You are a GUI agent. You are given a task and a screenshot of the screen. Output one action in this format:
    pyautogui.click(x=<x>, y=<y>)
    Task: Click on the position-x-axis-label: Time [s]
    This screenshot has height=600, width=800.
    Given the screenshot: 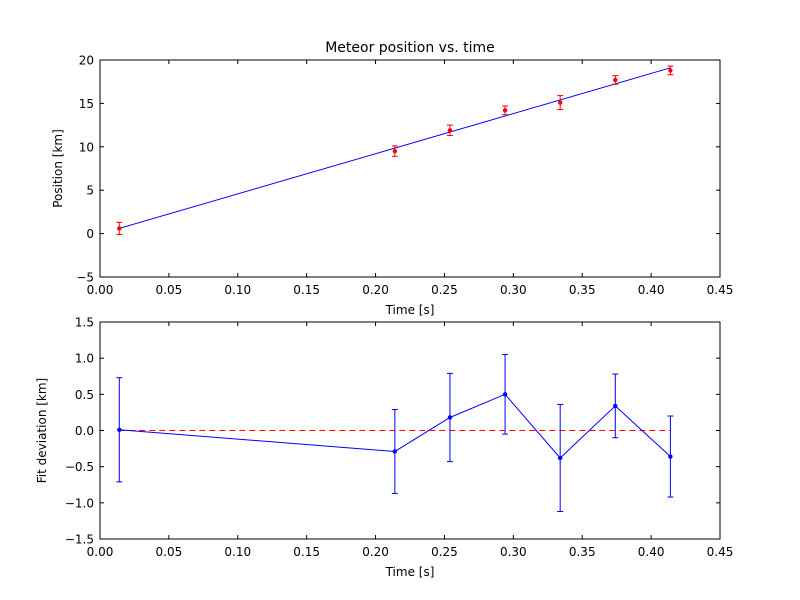 What is the action you would take?
    pyautogui.click(x=410, y=310)
    